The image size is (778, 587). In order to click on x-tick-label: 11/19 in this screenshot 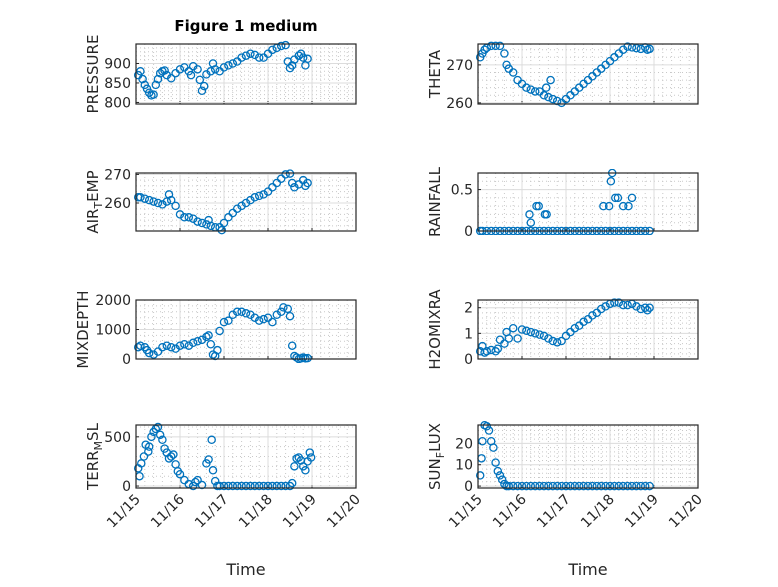, I will do `click(642, 512)`.